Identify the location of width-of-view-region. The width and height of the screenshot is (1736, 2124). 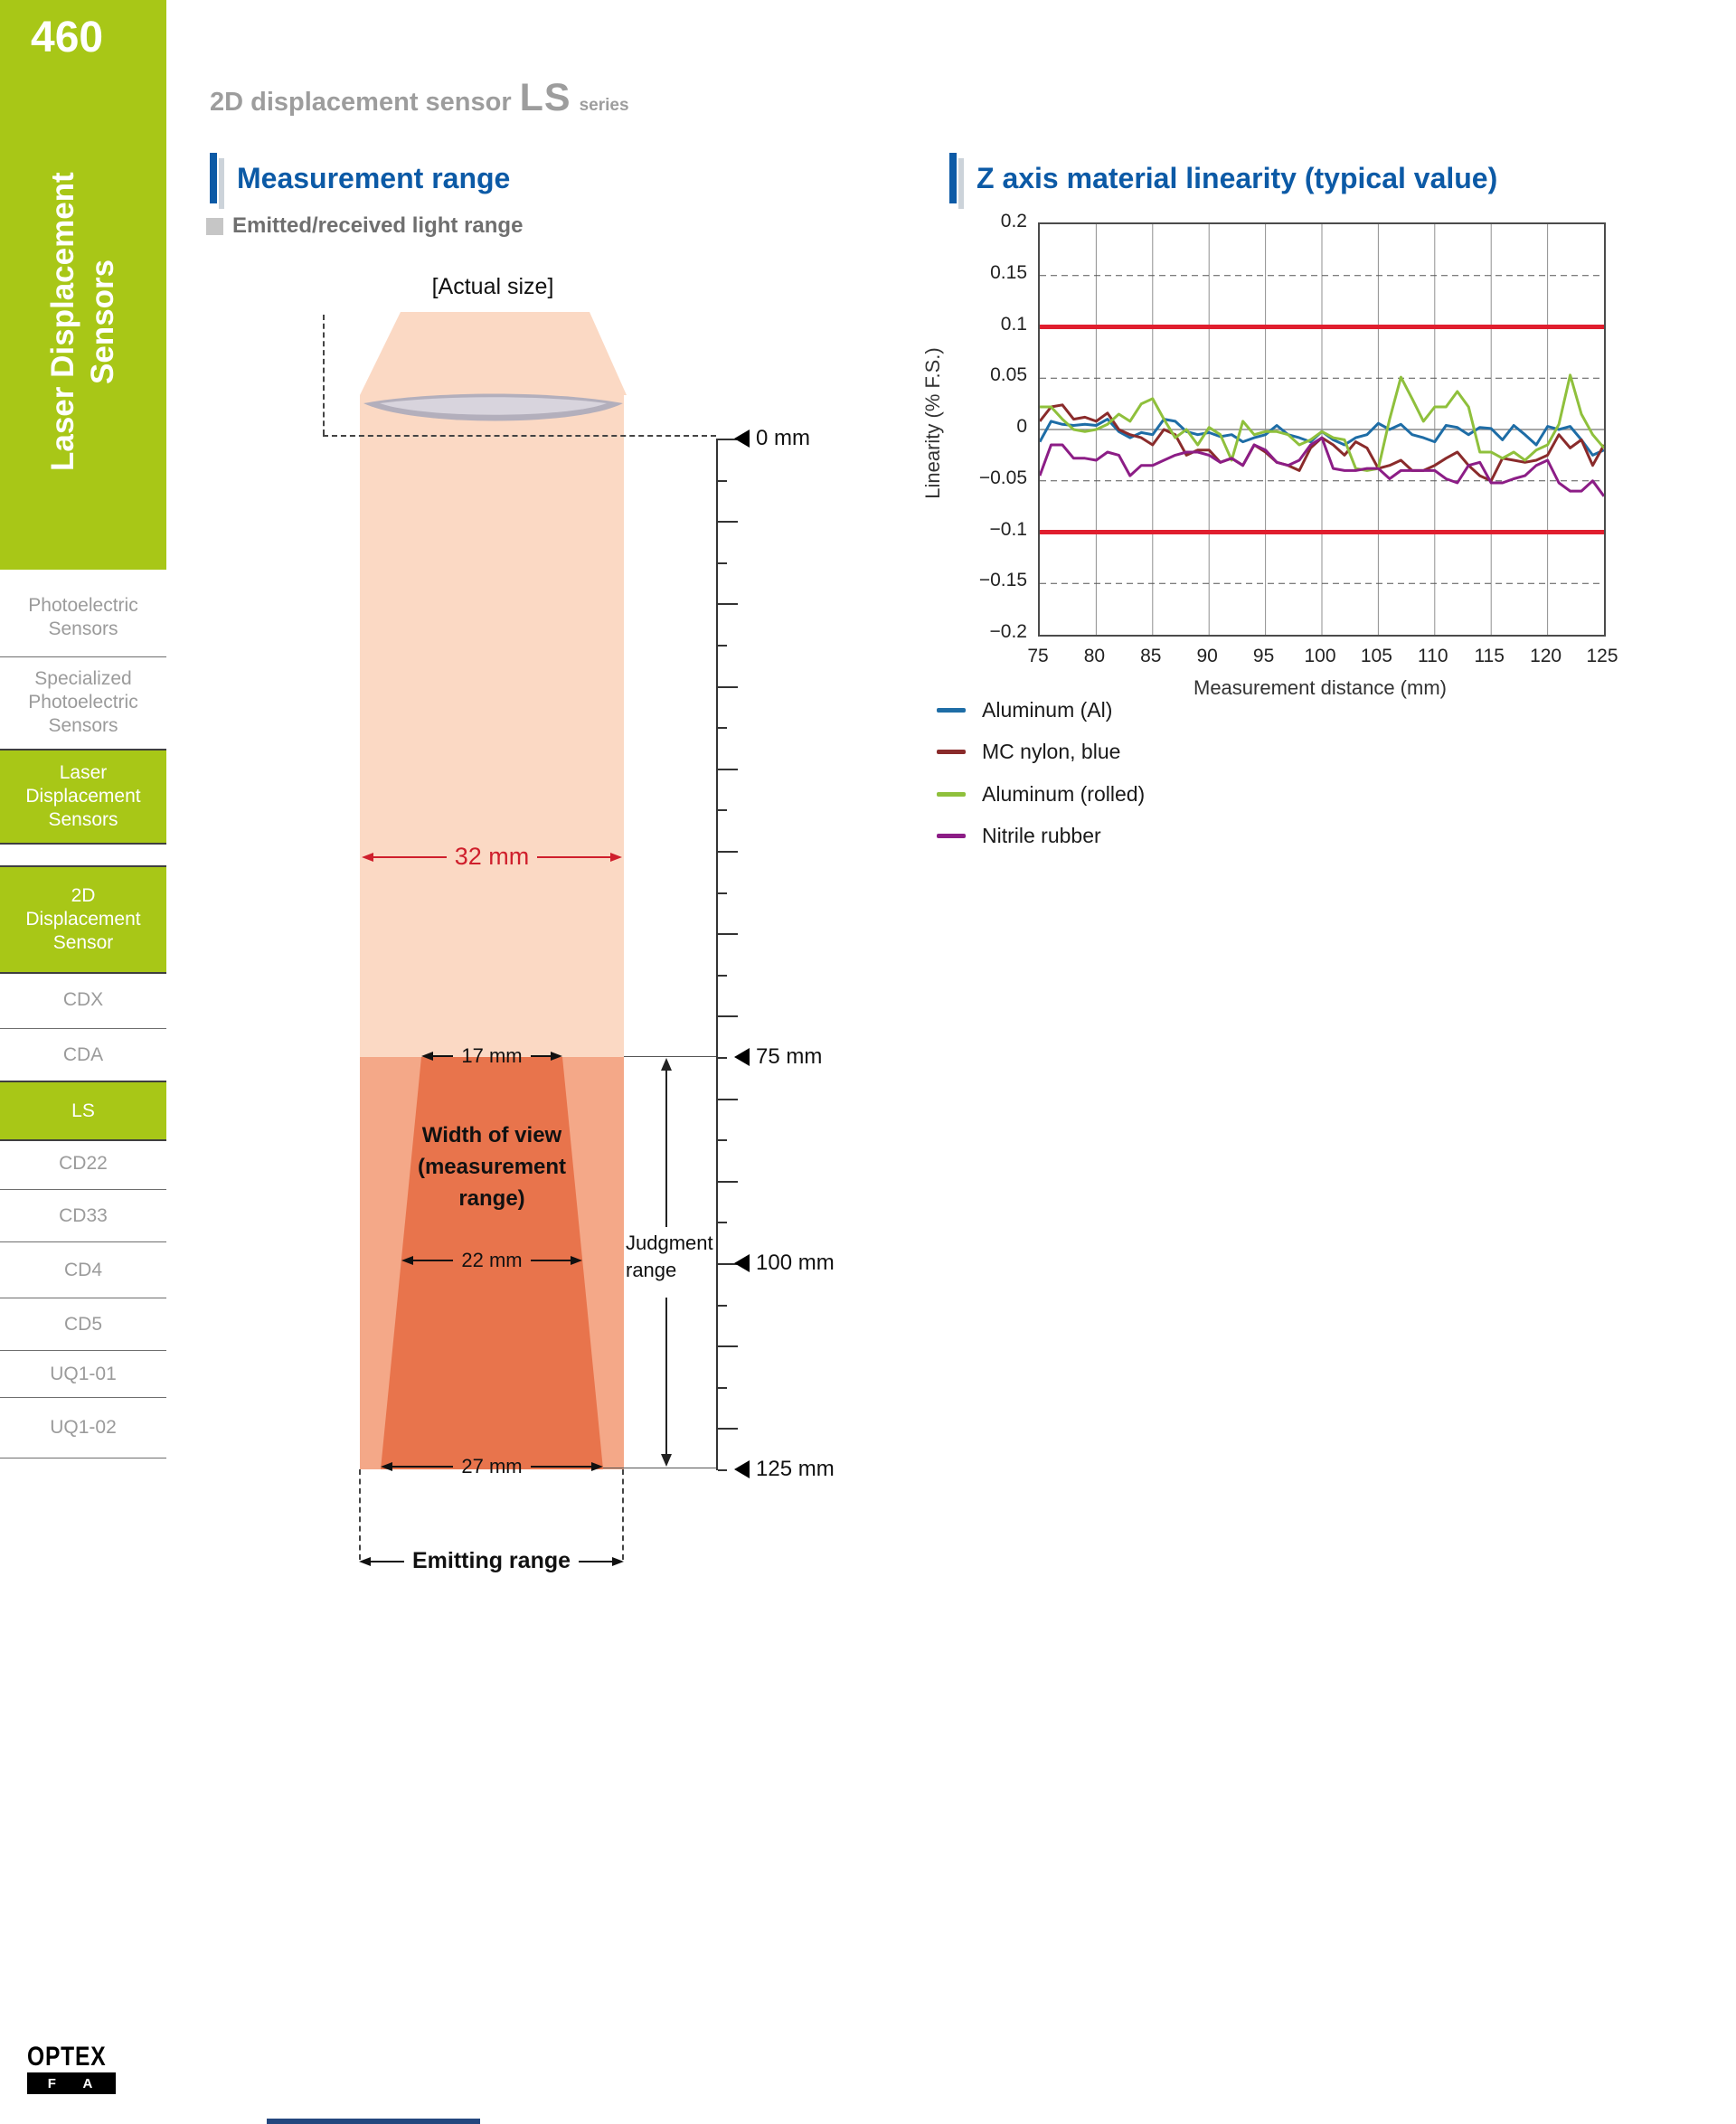
(492, 1263).